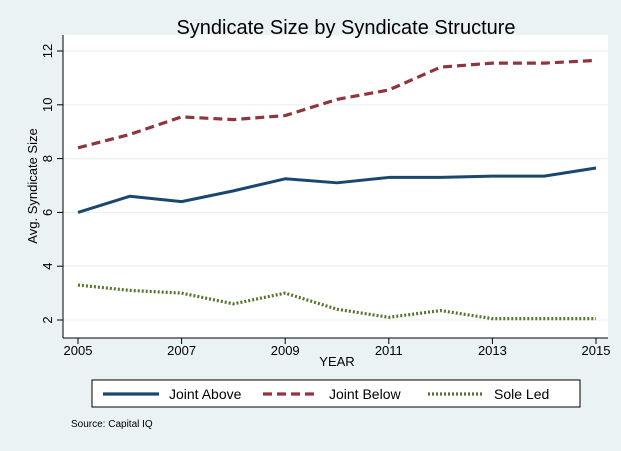  I want to click on series-line-sole-led, so click(336, 302).